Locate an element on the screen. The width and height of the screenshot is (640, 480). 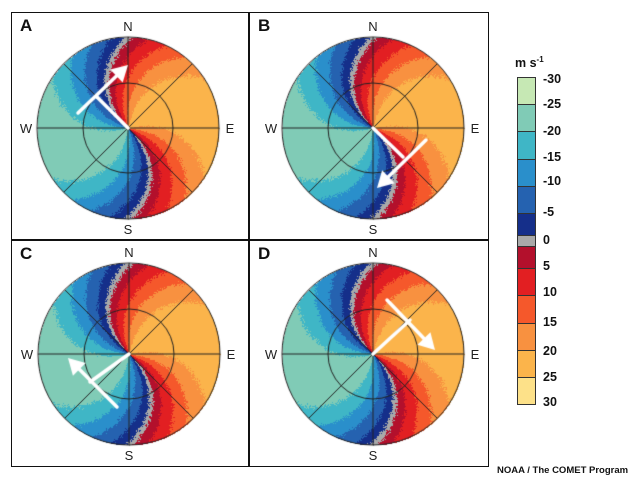
panel-label: D is located at coordinates (264, 253).